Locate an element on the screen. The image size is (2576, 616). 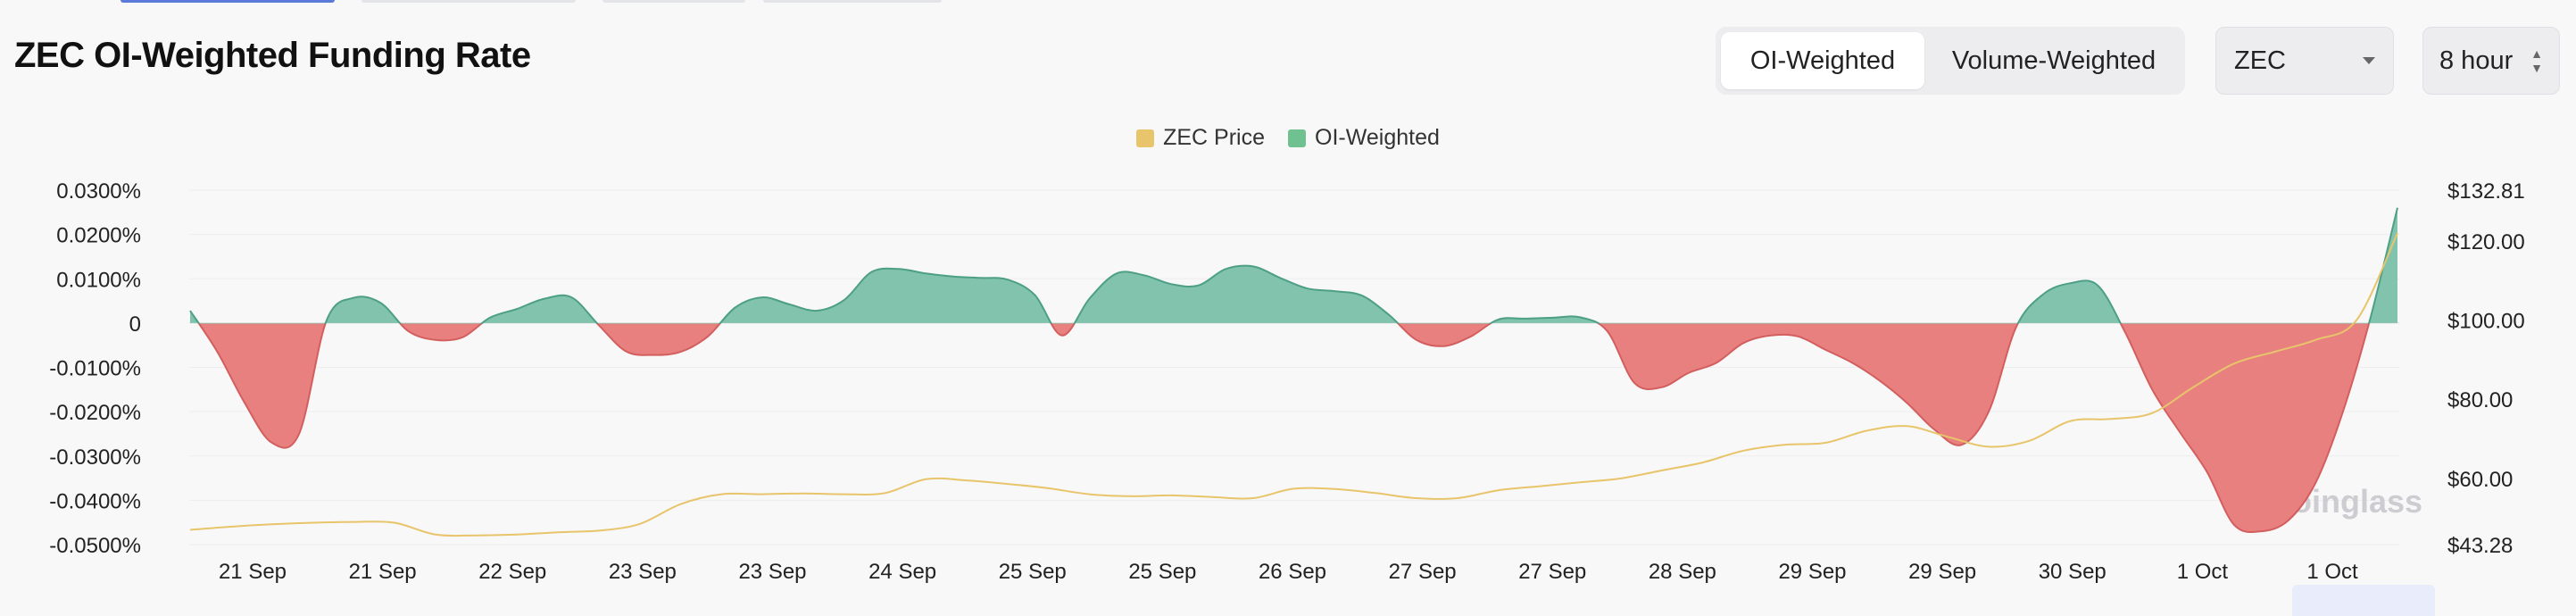
interval-select: 8 hour ▲ ▼ is located at coordinates (2491, 61).